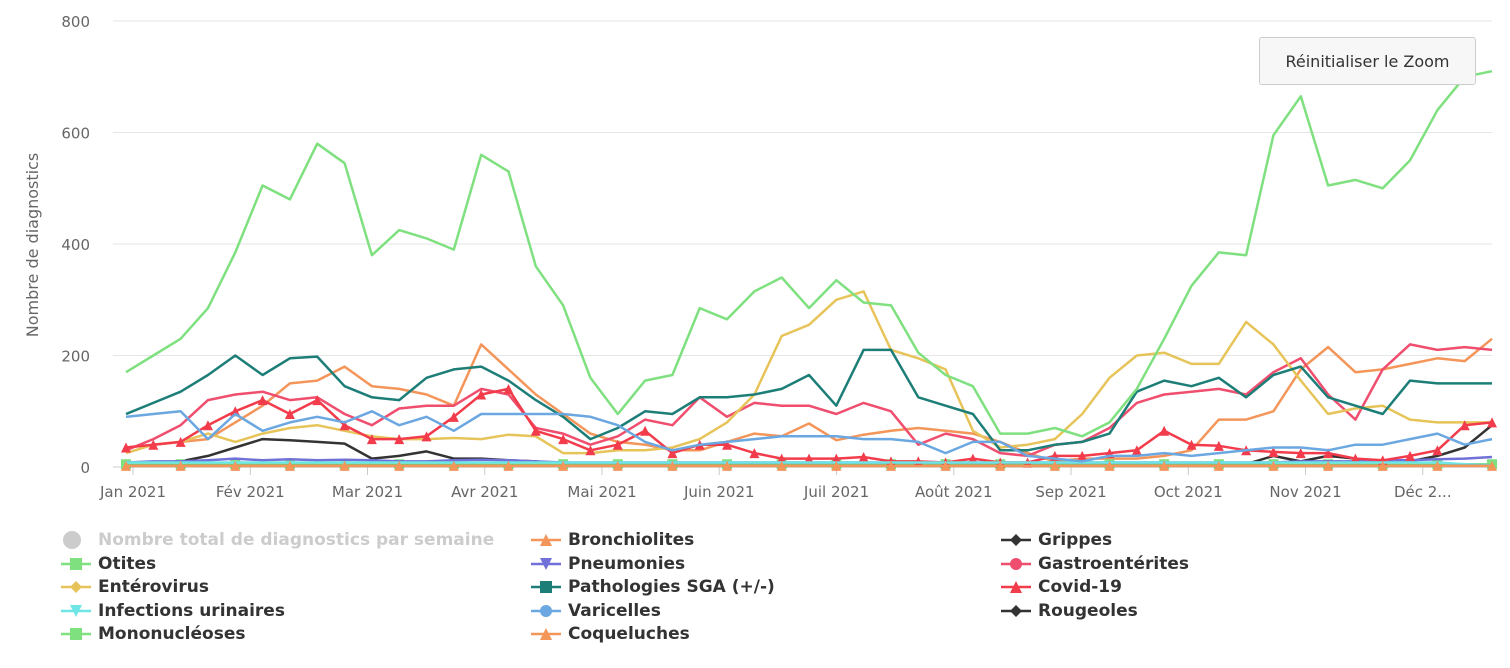 This screenshot has height=668, width=1510. What do you see at coordinates (1094, 564) in the screenshot?
I see `legend-item: Gastroentérites` at bounding box center [1094, 564].